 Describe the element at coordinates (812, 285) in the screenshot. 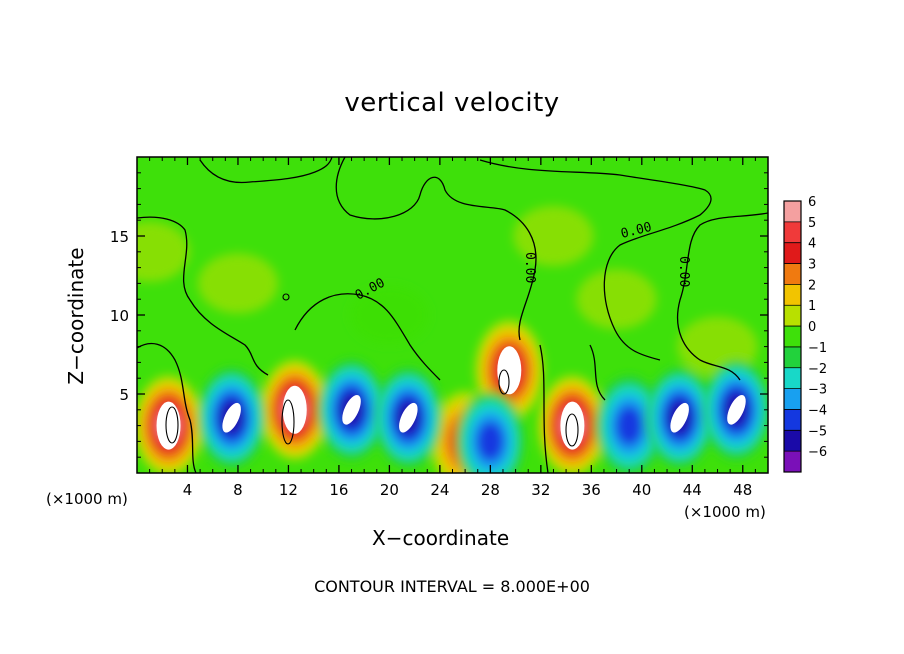

I see `colorbar-label: 2` at that location.